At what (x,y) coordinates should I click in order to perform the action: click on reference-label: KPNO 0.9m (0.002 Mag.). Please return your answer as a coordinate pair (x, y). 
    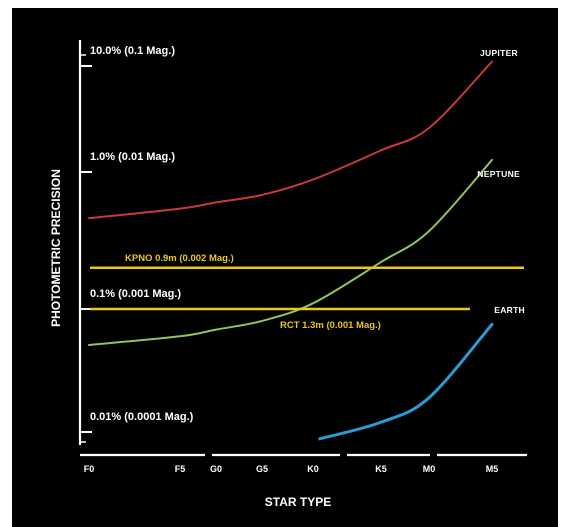
    Looking at the image, I should click on (179, 258).